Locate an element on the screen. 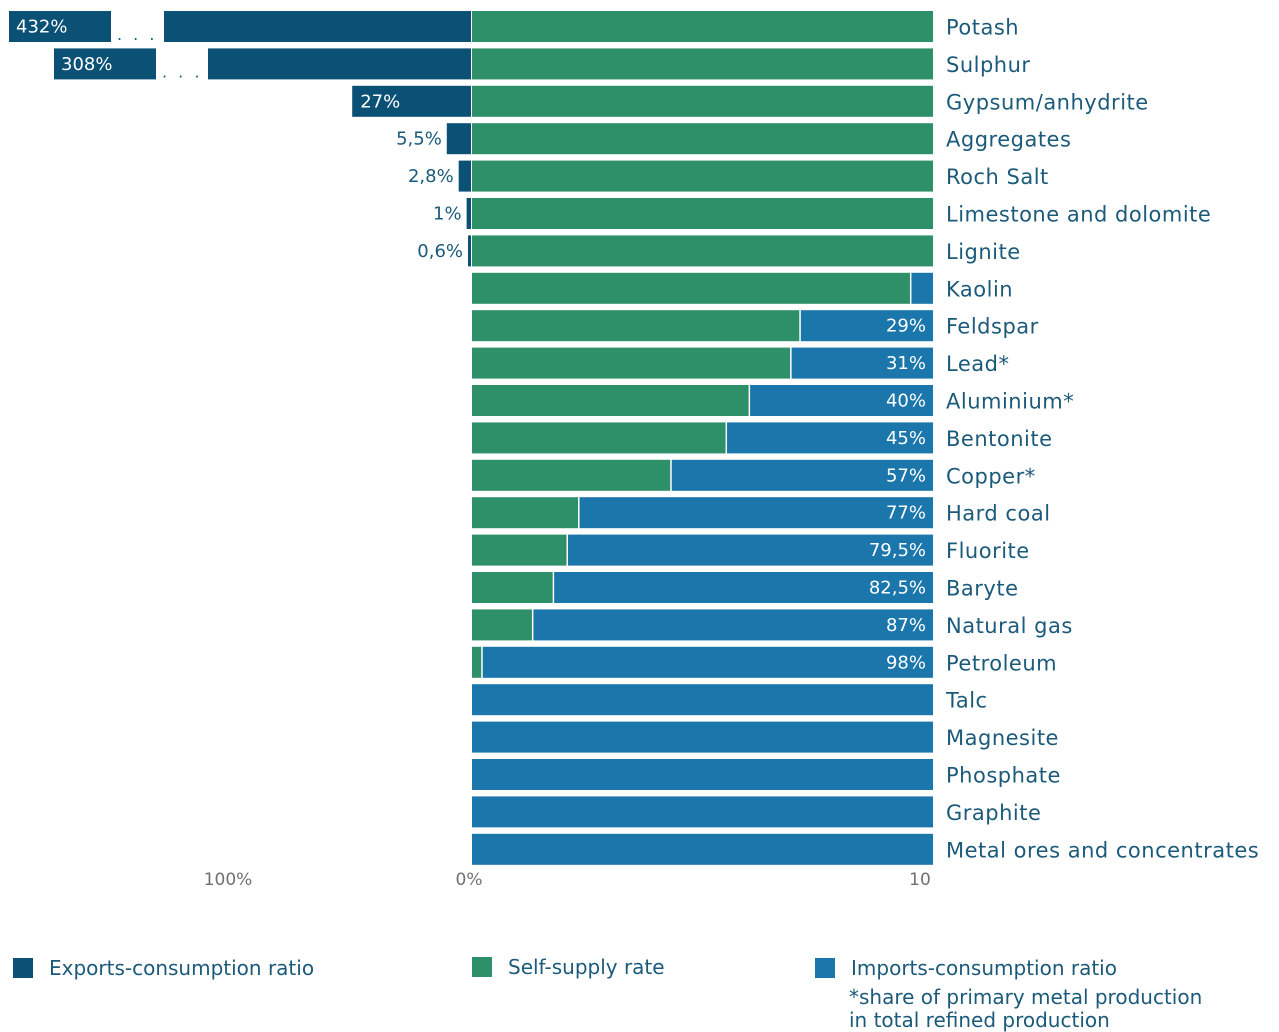 This screenshot has height=1032, width=1279. bar-row: Magnesite is located at coordinates (765, 737).